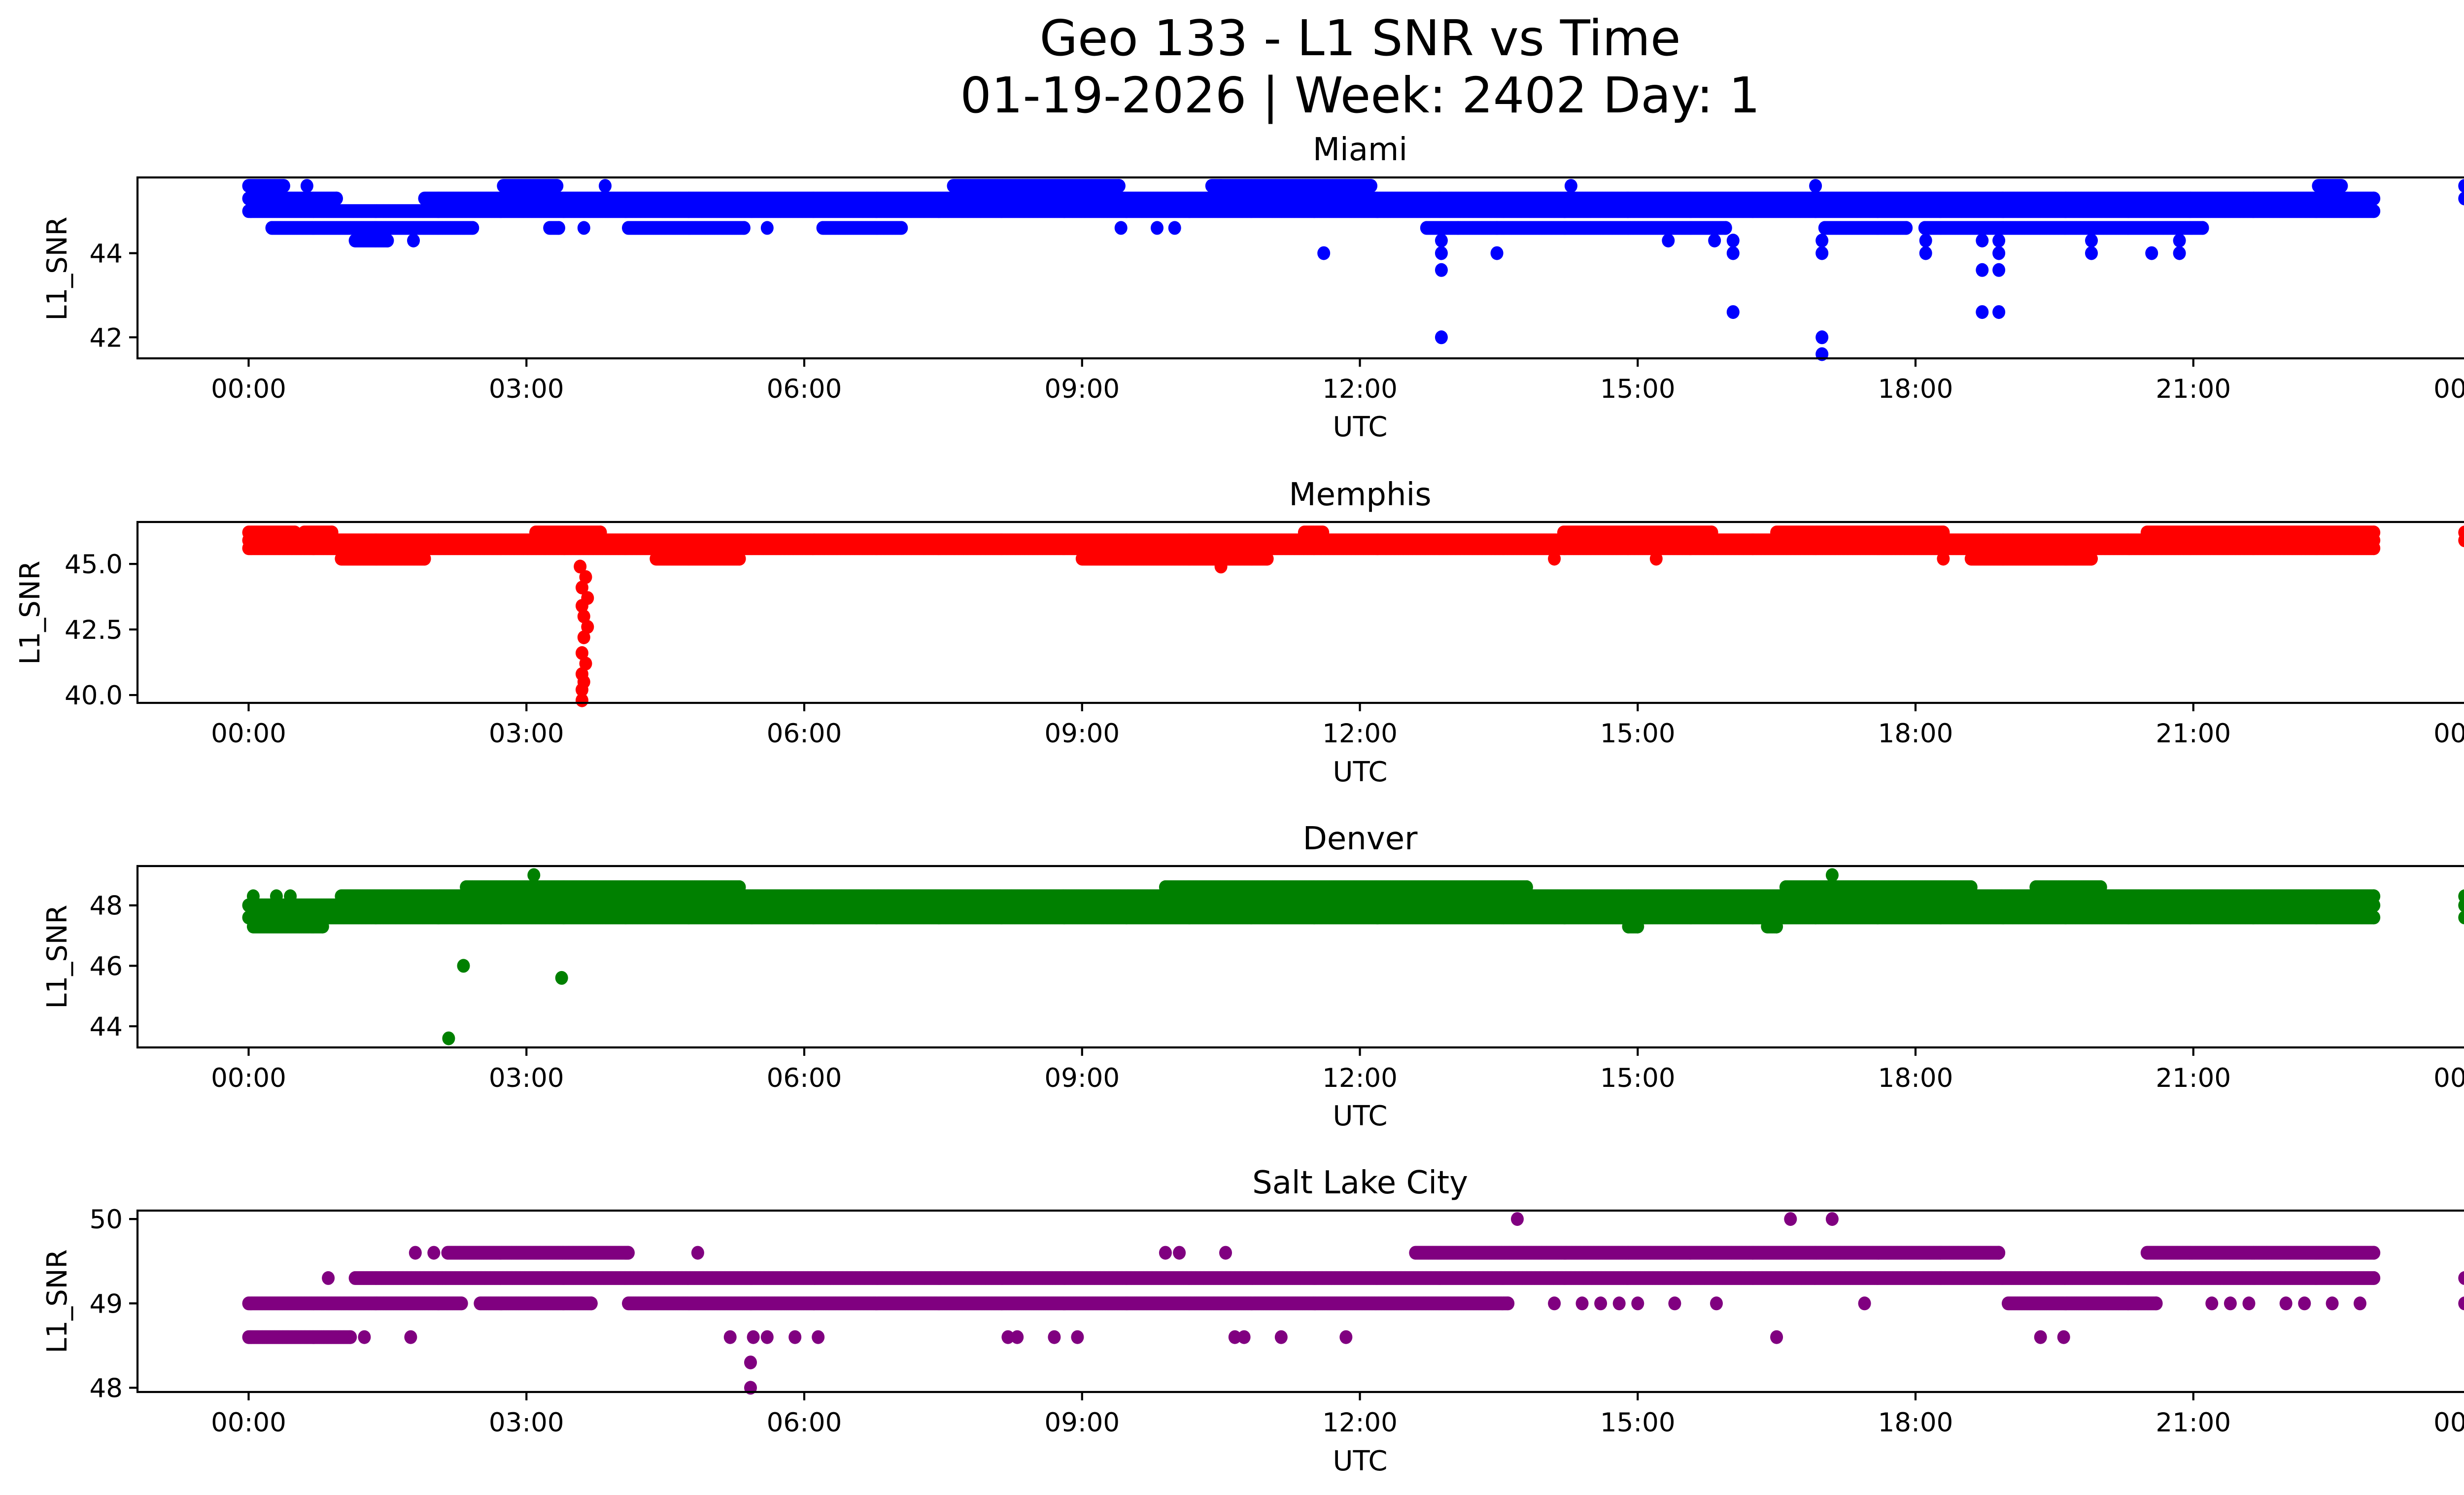 The image size is (2464, 1495). I want to click on chart-title: Geo 133 - L1 SNR vs Time, so click(1360, 38).